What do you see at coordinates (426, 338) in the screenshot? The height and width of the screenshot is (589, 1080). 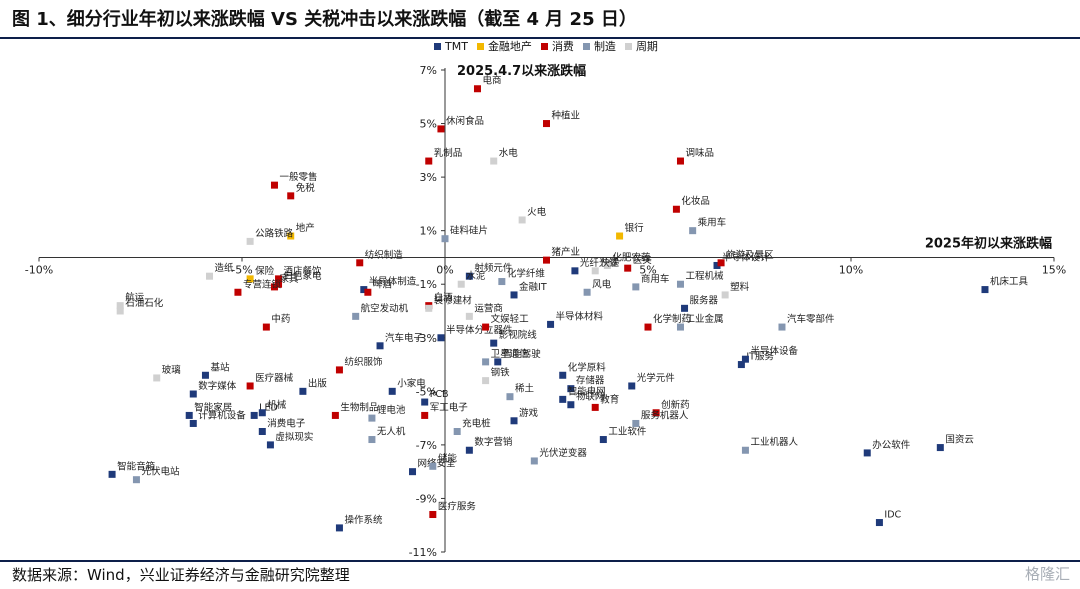 I see `y-tick-label: -3%` at bounding box center [426, 338].